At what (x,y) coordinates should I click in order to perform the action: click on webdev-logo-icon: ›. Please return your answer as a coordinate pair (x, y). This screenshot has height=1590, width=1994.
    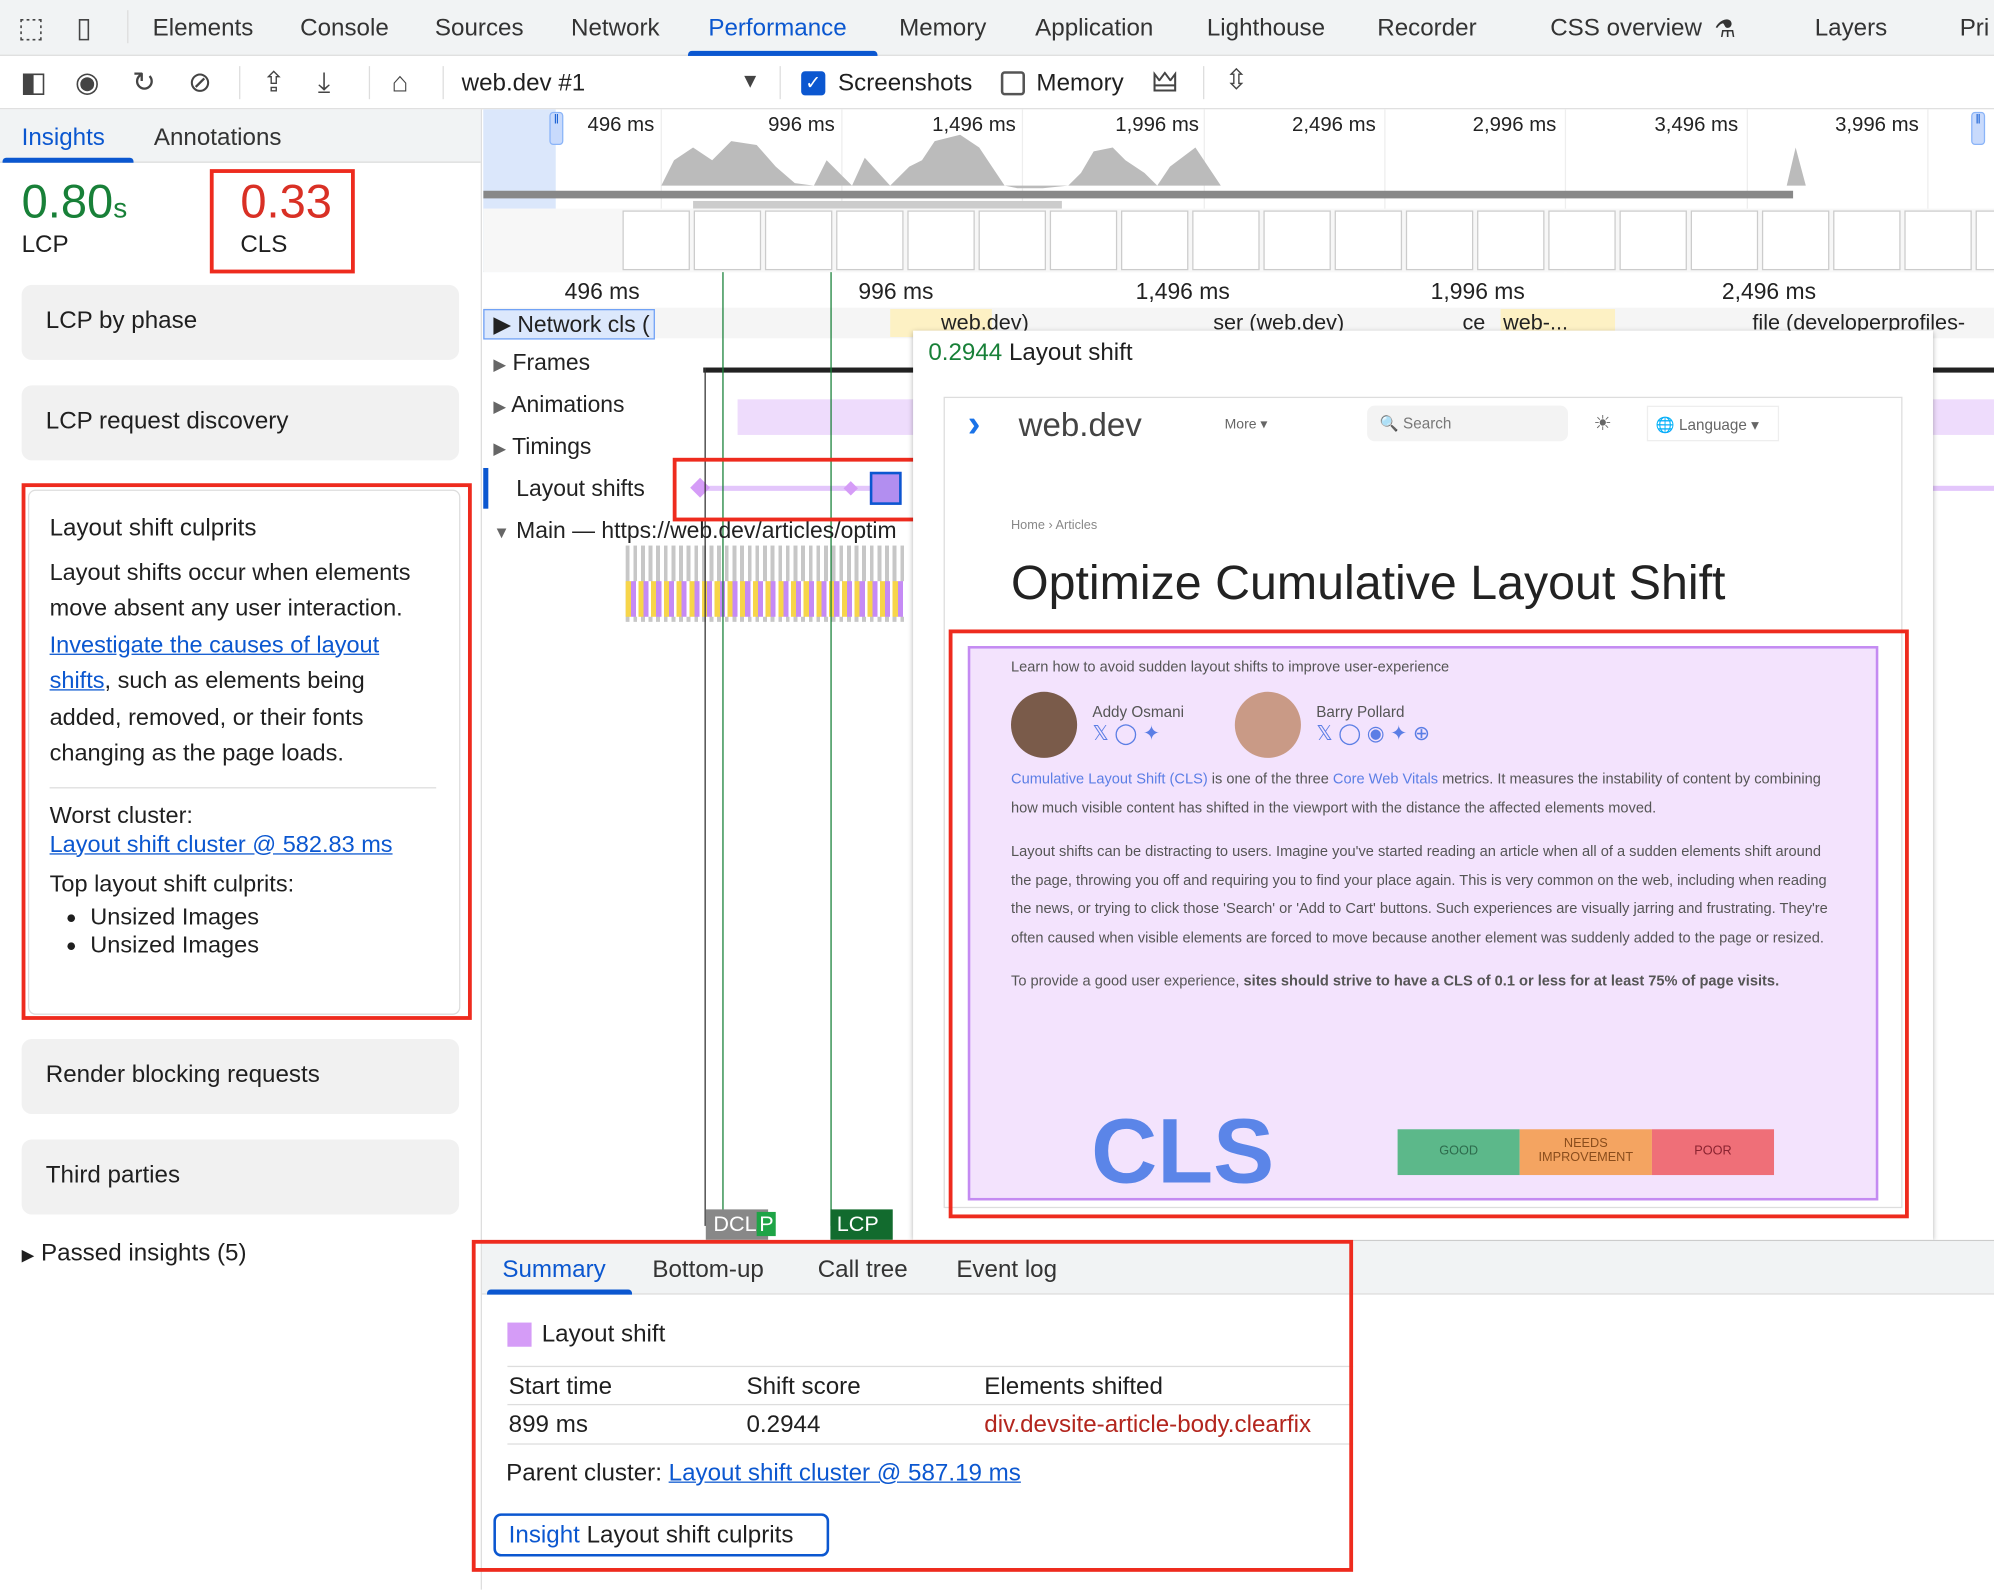
    Looking at the image, I should click on (974, 424).